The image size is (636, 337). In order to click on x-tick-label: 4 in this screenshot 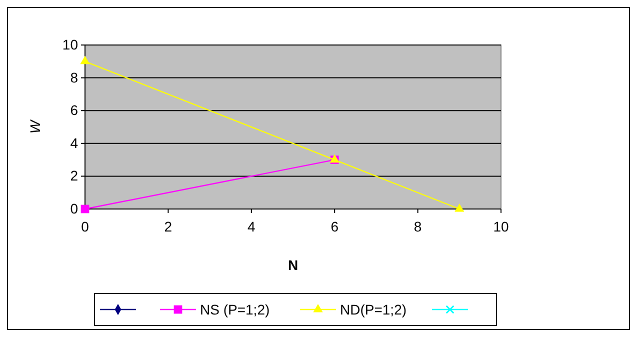, I will do `click(252, 226)`.